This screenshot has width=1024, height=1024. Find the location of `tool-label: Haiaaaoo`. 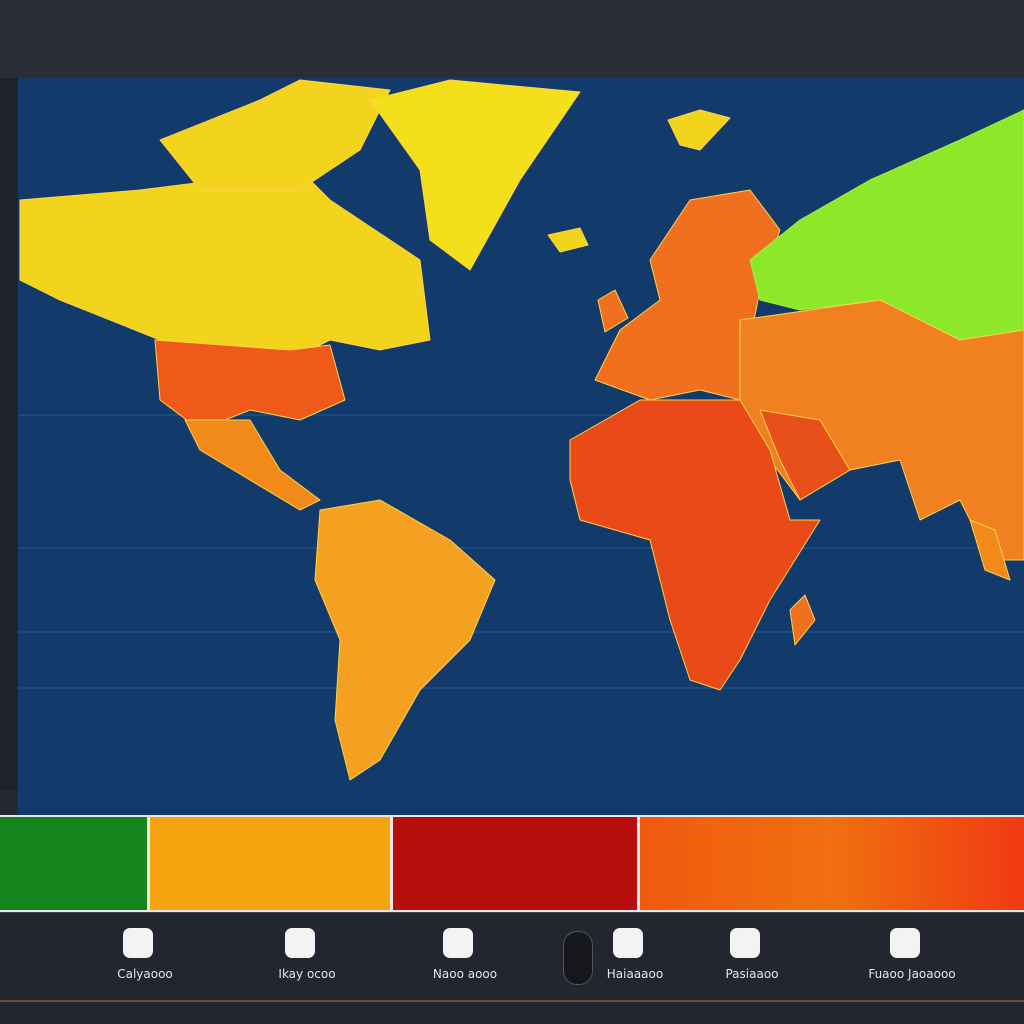

tool-label: Haiaaaoo is located at coordinates (635, 974).